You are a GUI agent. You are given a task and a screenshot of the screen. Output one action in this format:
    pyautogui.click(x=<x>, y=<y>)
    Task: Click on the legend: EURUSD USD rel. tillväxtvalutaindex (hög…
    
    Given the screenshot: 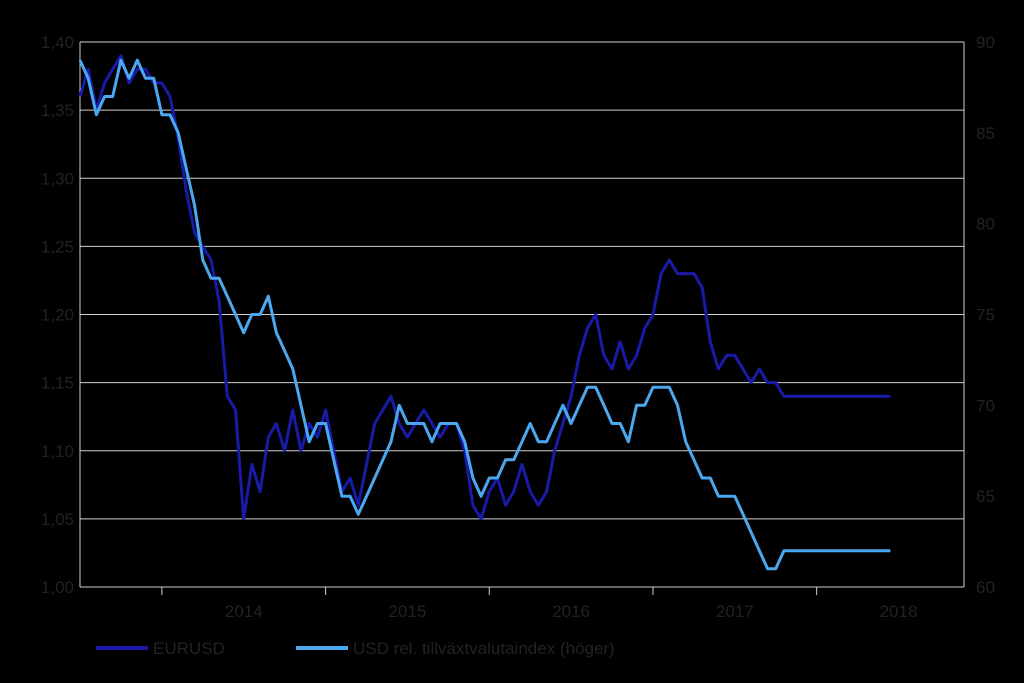 What is the action you would take?
    pyautogui.click(x=355, y=648)
    